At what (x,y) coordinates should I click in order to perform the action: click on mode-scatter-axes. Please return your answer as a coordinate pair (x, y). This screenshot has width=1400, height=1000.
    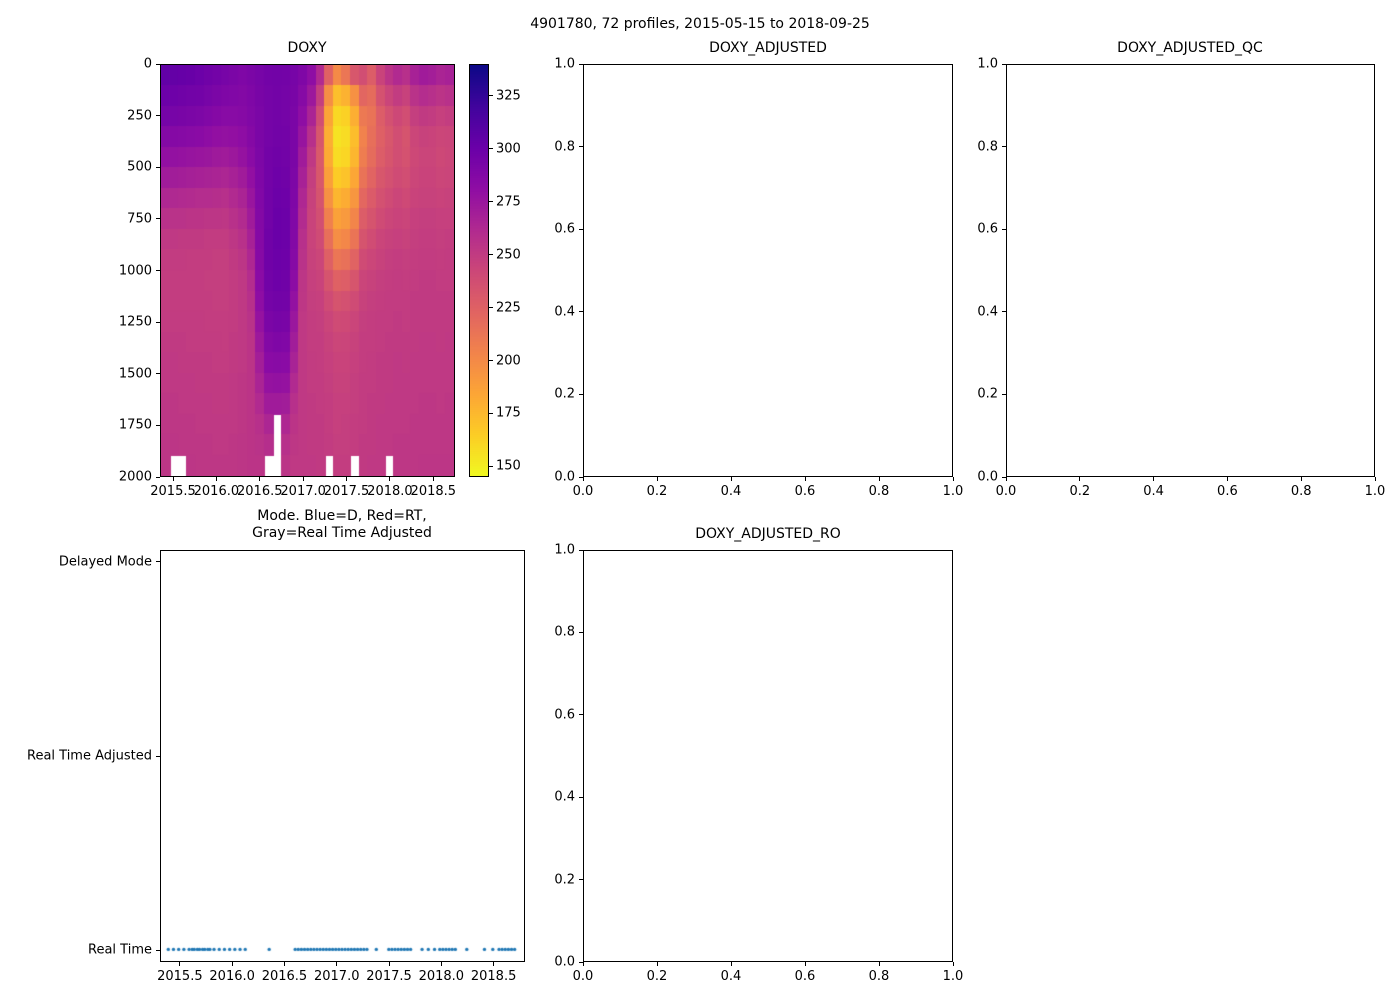
    Looking at the image, I should click on (342, 756).